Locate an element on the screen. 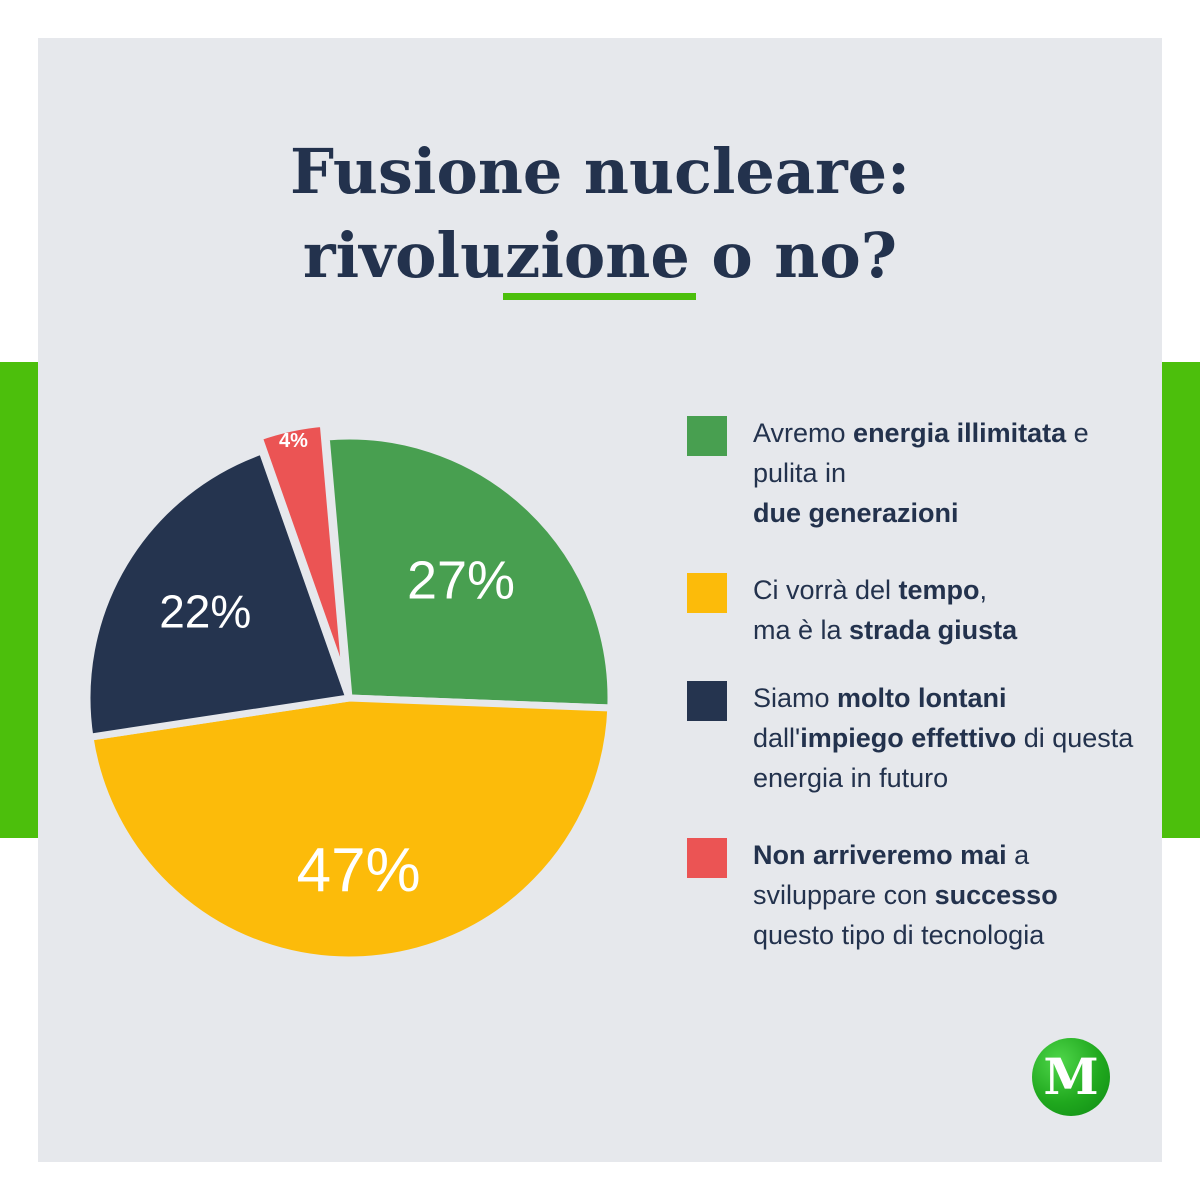 The height and width of the screenshot is (1200, 1200). pie-labels: 27% 47% 22% 4% is located at coordinates (337, 667).